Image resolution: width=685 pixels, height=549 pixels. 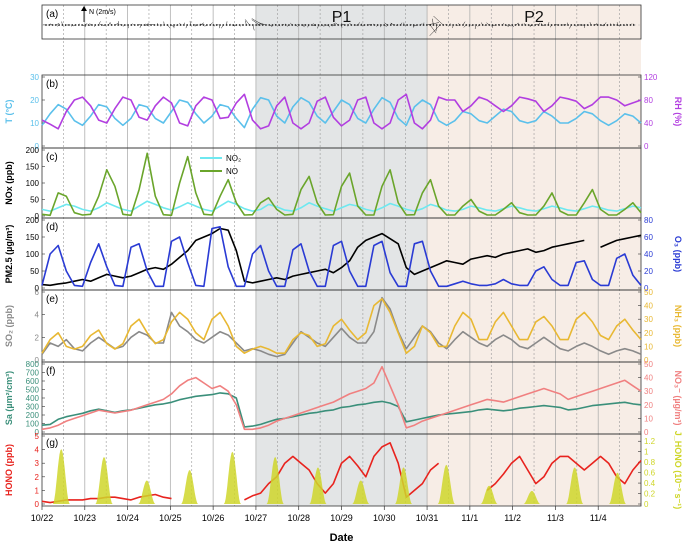 What do you see at coordinates (213, 518) in the screenshot?
I see `x-tick-label: 10/26` at bounding box center [213, 518].